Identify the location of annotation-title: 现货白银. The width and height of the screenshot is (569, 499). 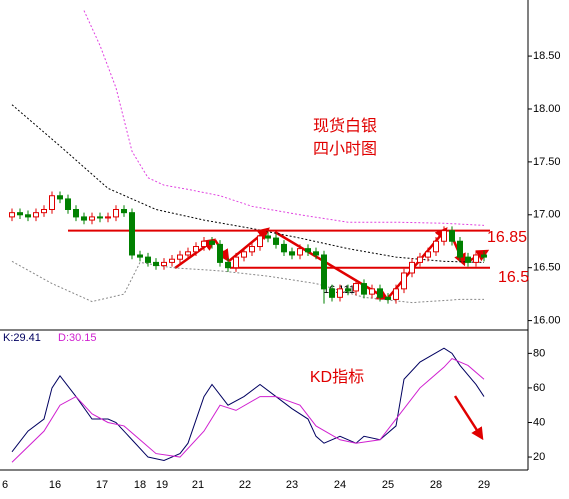
(345, 126).